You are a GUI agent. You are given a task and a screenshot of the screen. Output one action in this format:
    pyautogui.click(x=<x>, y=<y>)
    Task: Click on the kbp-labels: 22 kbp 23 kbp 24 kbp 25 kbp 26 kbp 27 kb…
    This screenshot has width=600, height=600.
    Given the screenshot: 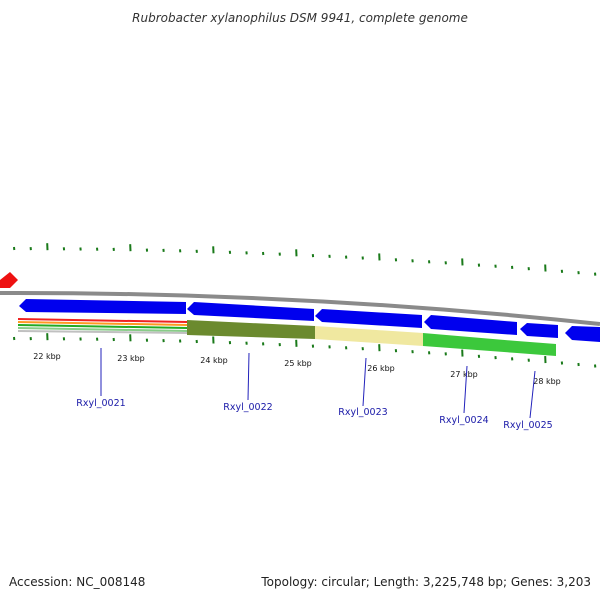 What is the action you would take?
    pyautogui.click(x=297, y=369)
    